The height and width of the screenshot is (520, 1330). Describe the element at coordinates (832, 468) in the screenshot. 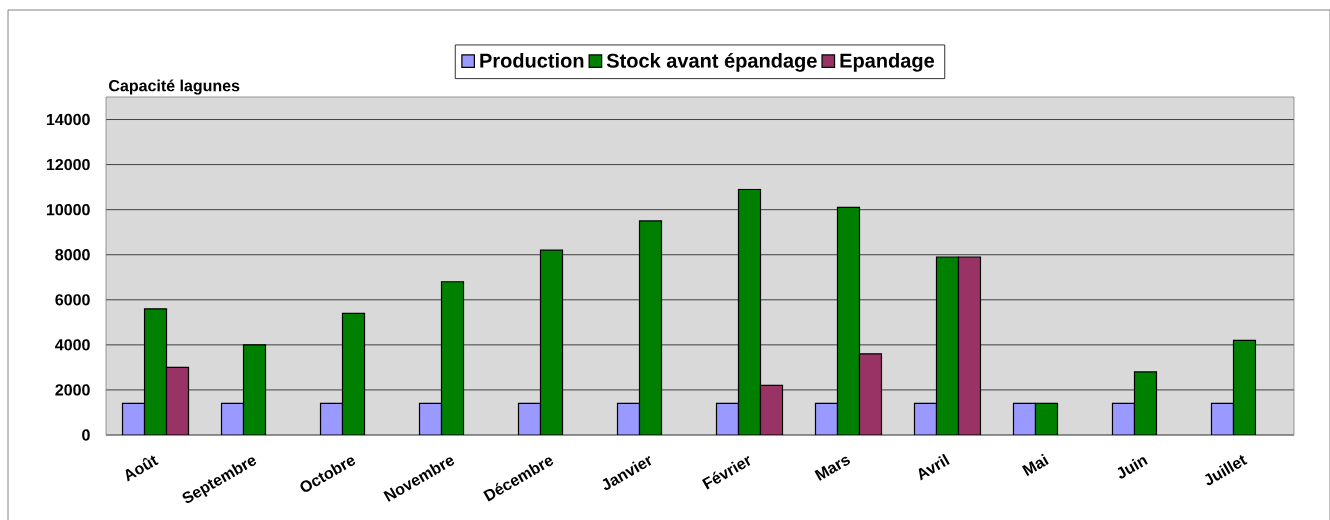

I see `x-tick-label: Mars` at that location.